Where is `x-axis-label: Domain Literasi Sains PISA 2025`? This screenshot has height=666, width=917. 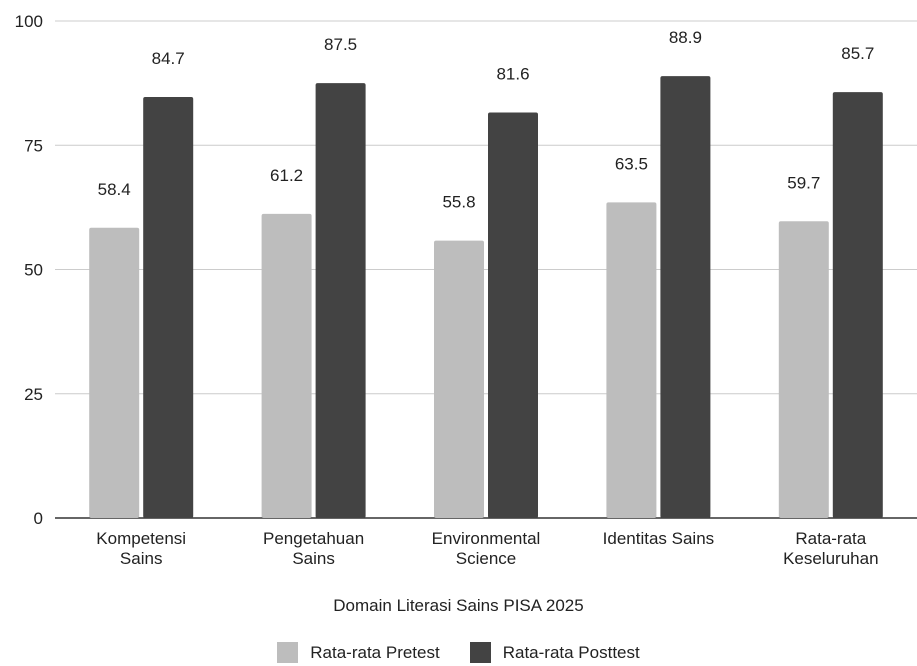
x-axis-label: Domain Literasi Sains PISA 2025 is located at coordinates (458, 605).